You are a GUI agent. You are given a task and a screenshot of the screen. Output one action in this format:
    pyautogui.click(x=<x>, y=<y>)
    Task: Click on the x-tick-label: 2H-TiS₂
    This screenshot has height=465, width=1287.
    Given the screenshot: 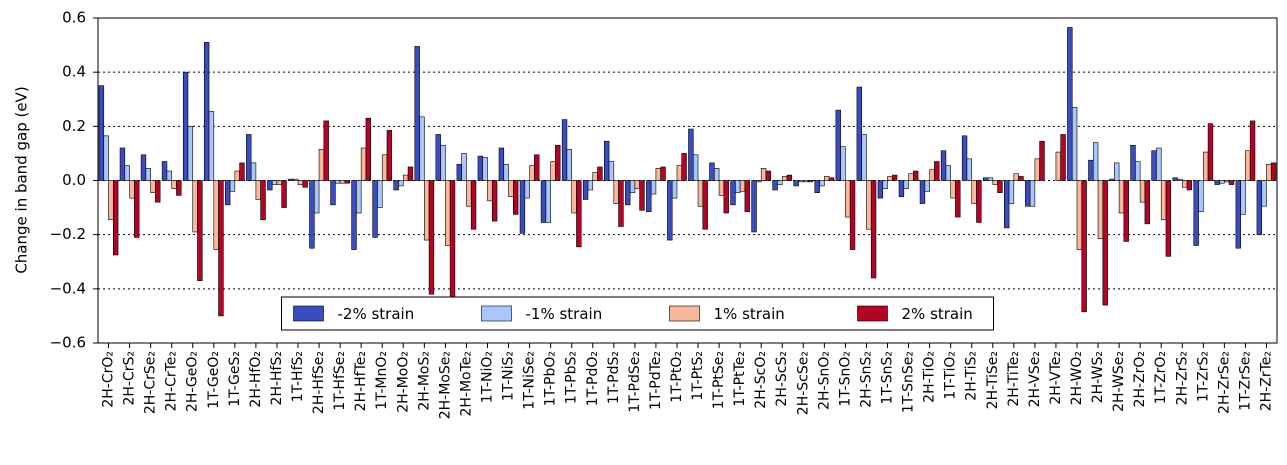 What is the action you would take?
    pyautogui.click(x=972, y=376)
    